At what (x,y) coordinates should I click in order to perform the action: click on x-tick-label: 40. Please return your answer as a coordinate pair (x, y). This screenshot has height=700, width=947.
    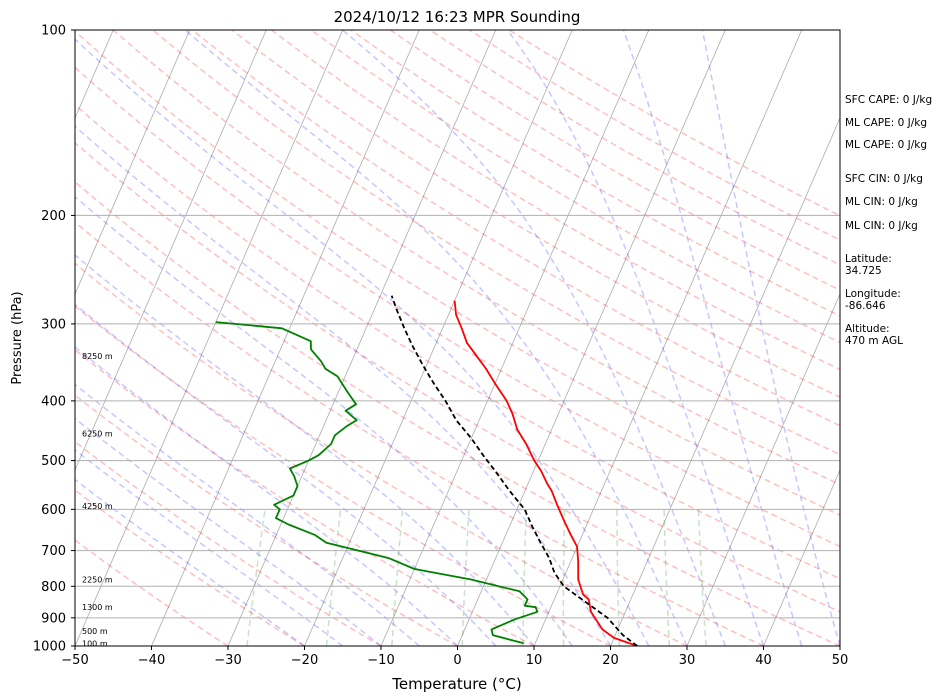
    Looking at the image, I should click on (763, 660).